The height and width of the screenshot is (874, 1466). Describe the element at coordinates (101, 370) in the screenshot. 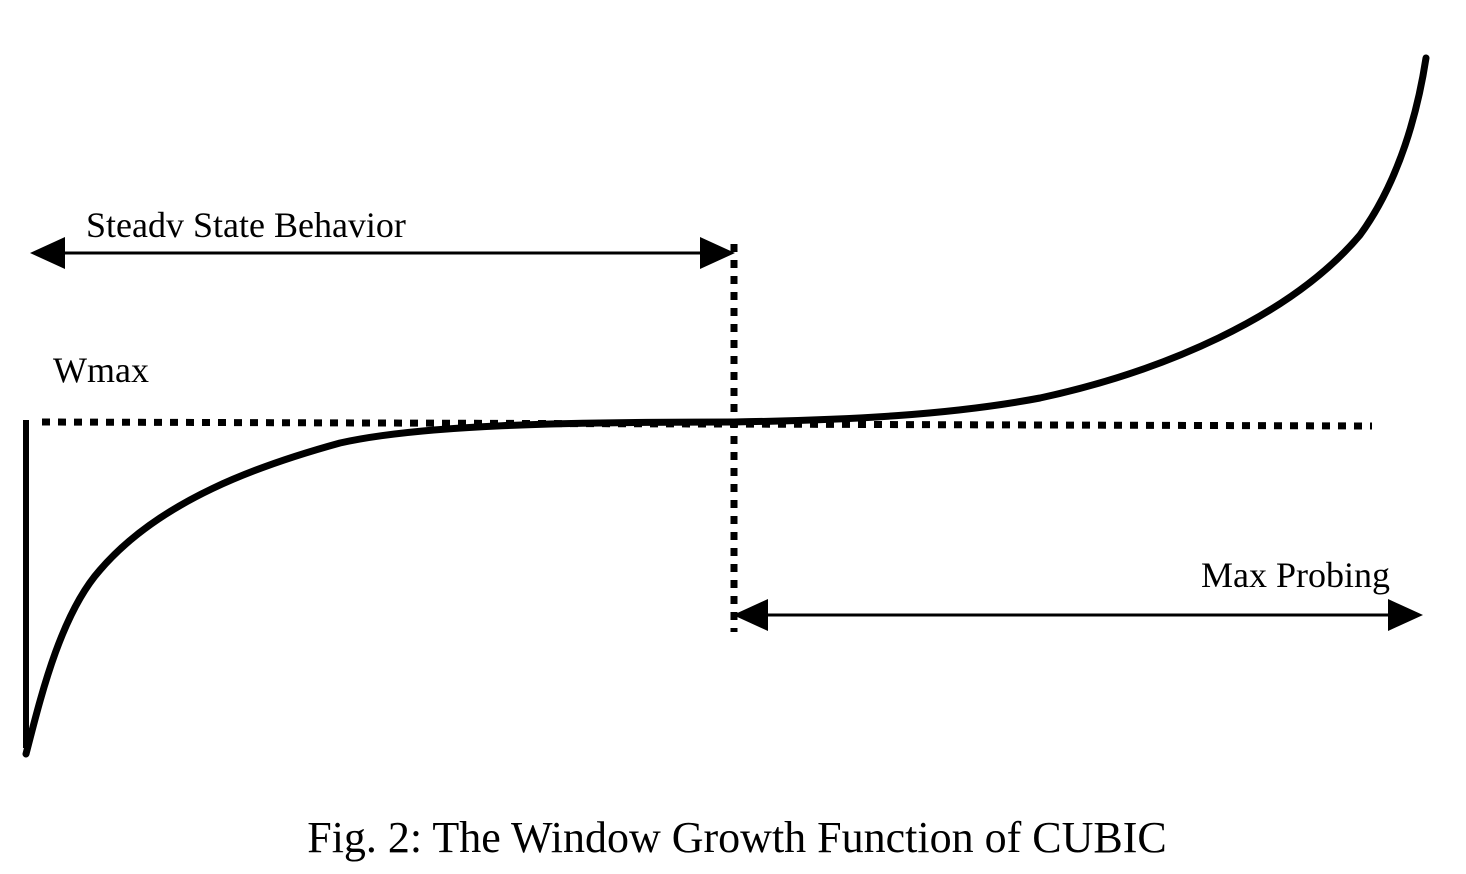

I see `wmax-label: Wmax` at that location.